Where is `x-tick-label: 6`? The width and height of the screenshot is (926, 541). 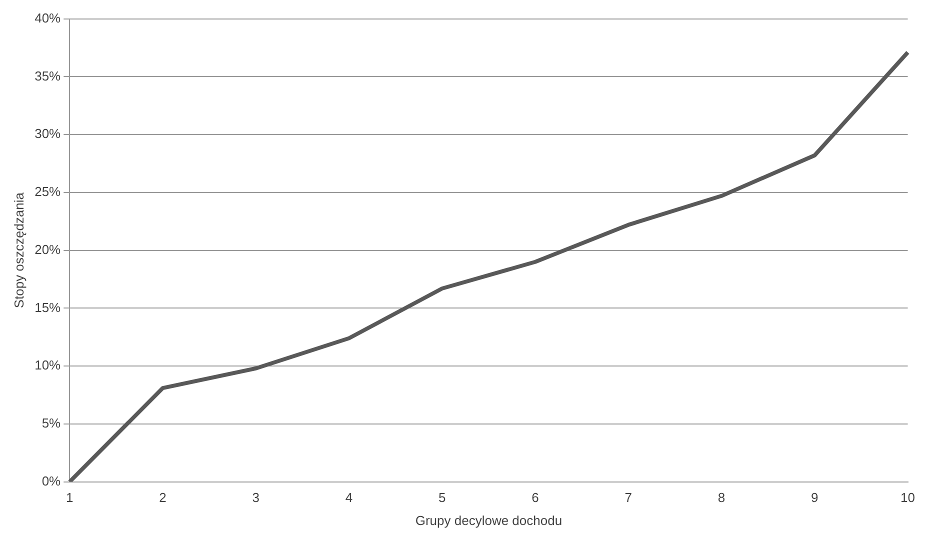
x-tick-label: 6 is located at coordinates (535, 498).